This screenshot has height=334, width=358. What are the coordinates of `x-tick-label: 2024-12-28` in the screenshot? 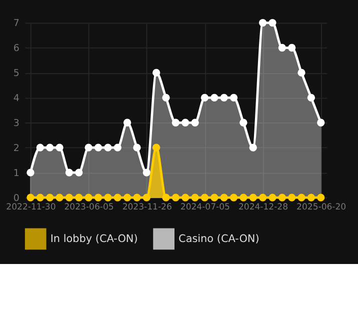 It's located at (263, 207).